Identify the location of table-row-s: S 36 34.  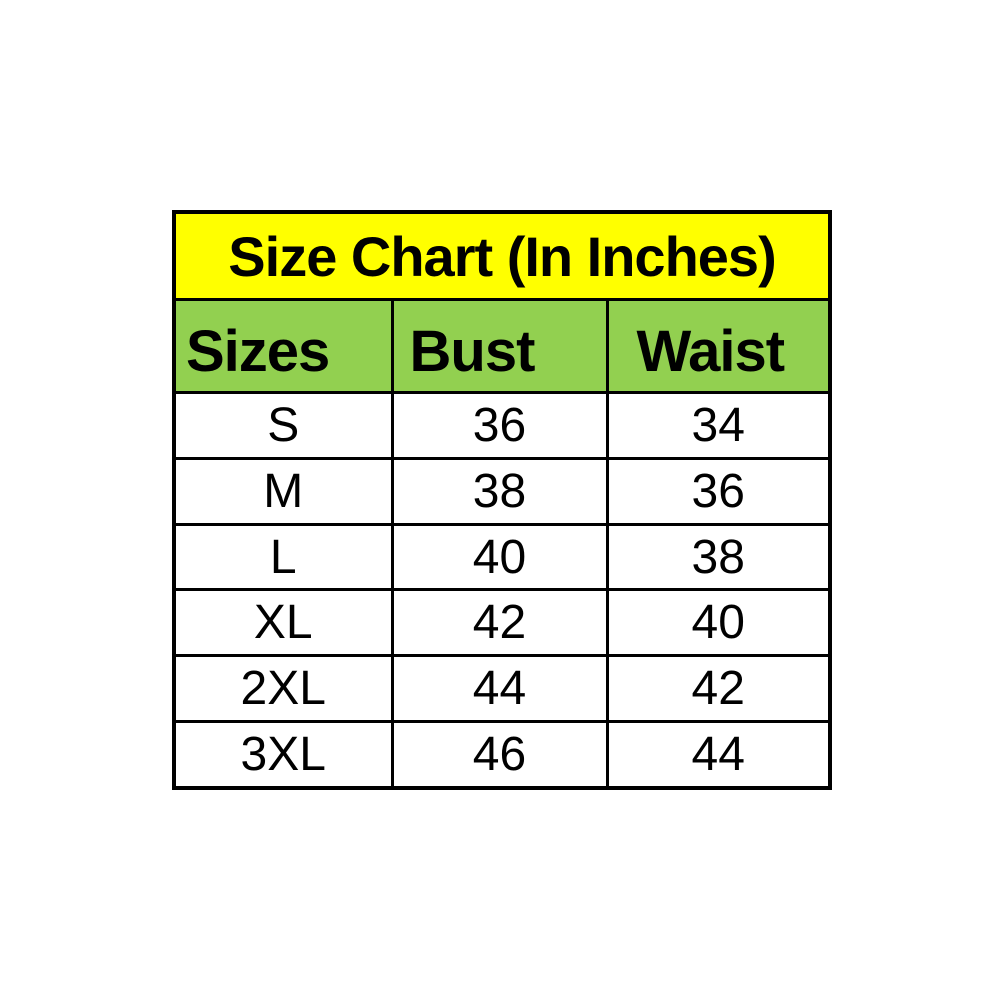
(502, 425).